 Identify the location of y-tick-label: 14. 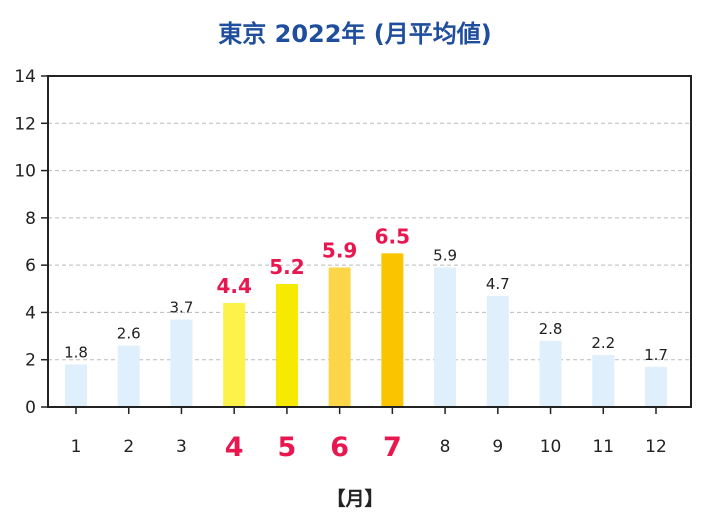
(25, 77).